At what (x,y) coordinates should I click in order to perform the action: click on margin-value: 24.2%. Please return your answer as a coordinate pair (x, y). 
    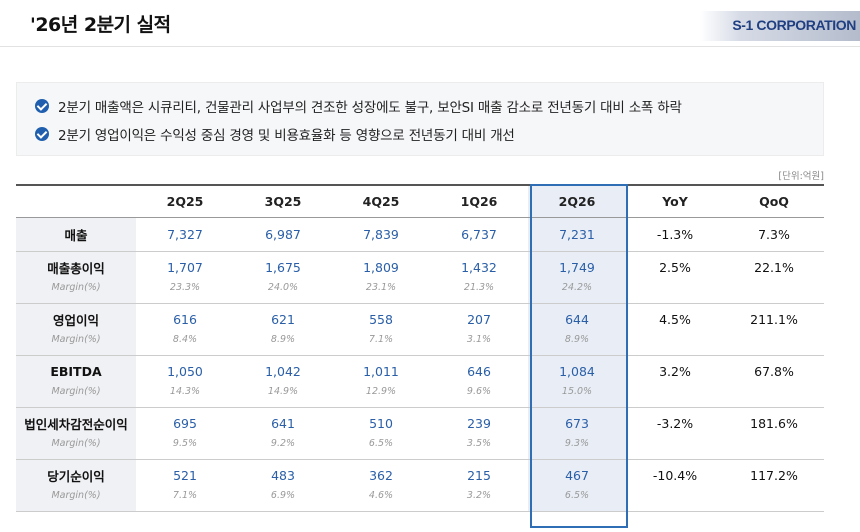
    Looking at the image, I should click on (577, 290).